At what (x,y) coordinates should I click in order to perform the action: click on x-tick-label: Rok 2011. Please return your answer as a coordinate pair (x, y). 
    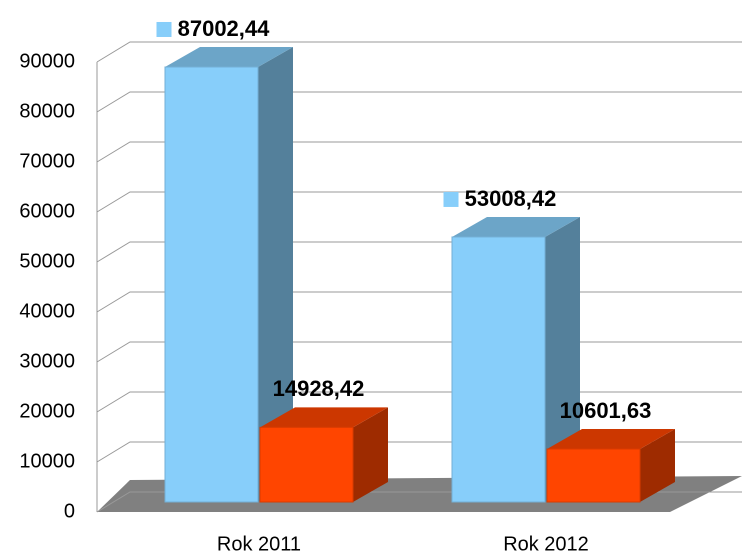
    Looking at the image, I should click on (259, 544).